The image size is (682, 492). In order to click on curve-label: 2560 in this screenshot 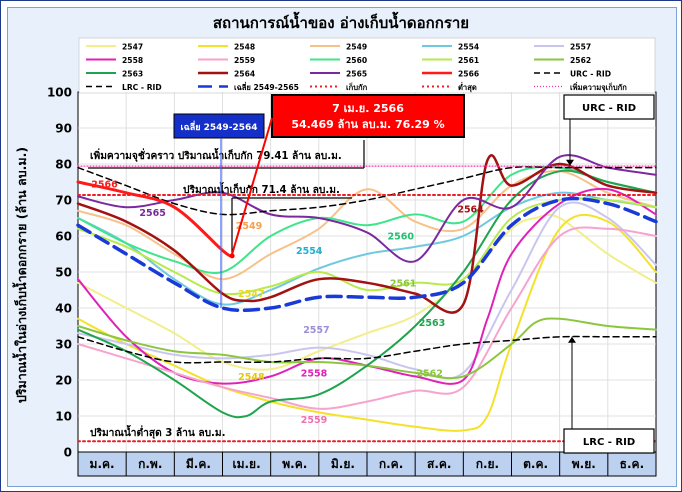, I will do `click(400, 237)`.